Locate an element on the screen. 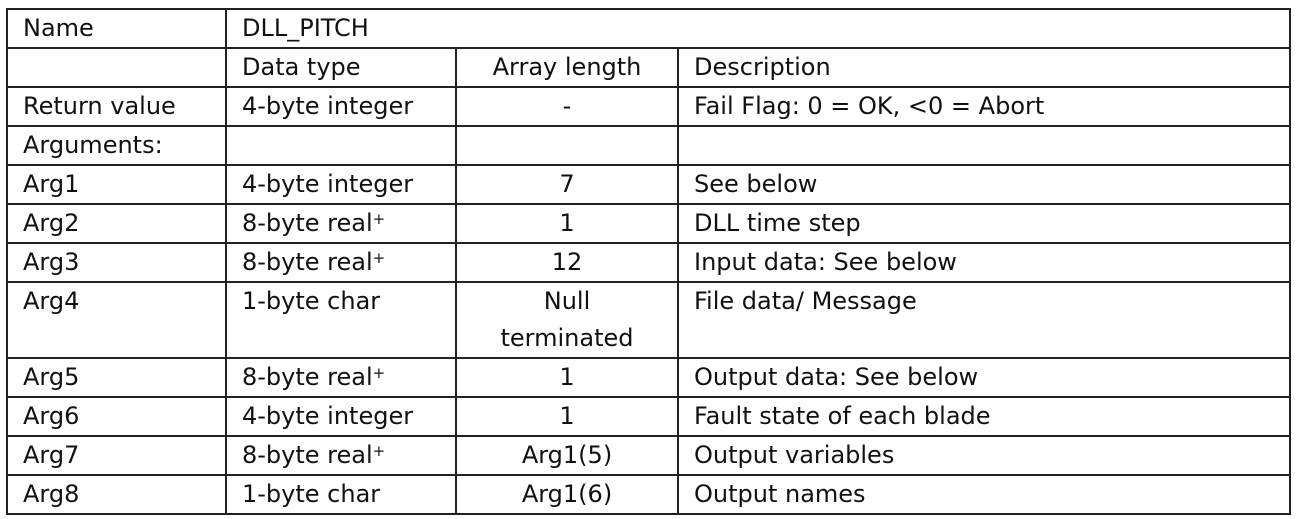 The width and height of the screenshot is (1299, 519). arg-description: Fault state of each blade is located at coordinates (984, 416).